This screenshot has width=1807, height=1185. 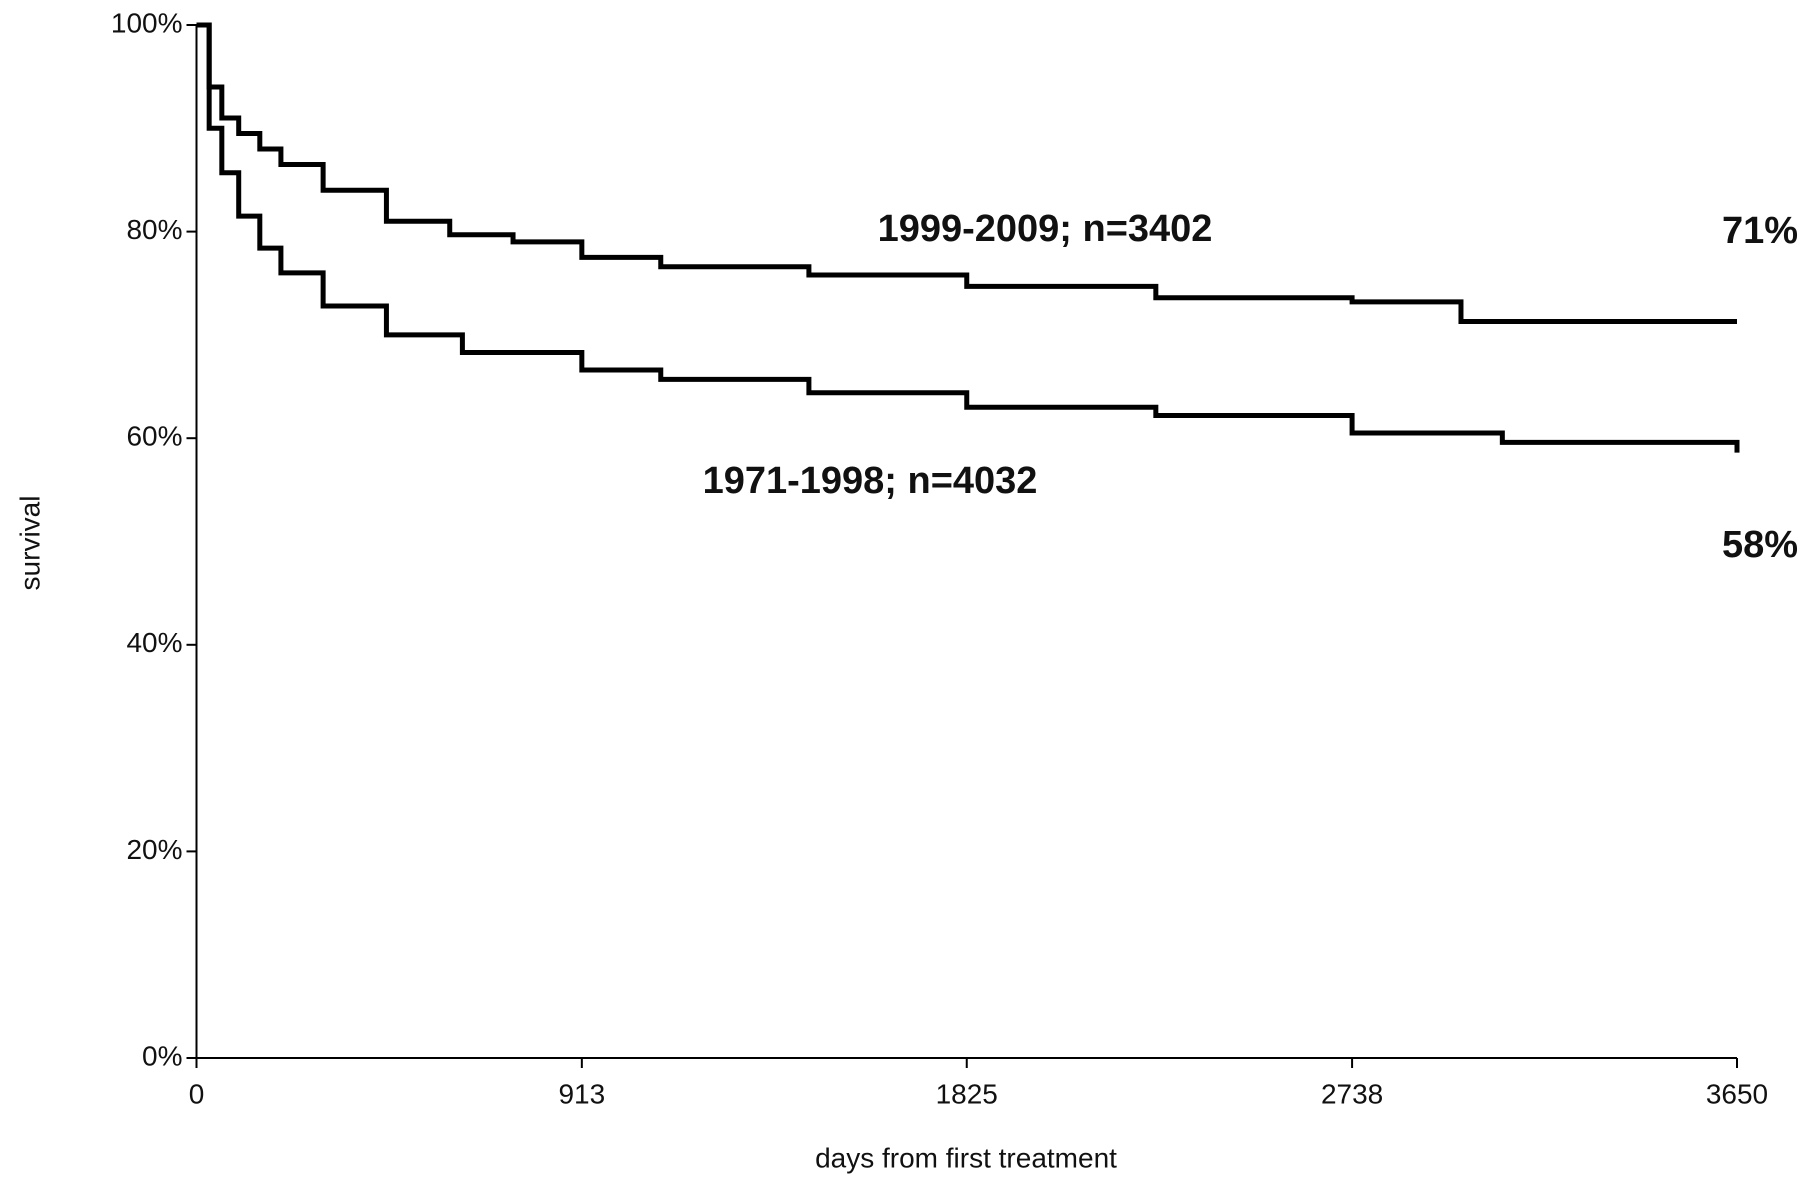 I want to click on y-tick-label: 100%, so click(x=147, y=22).